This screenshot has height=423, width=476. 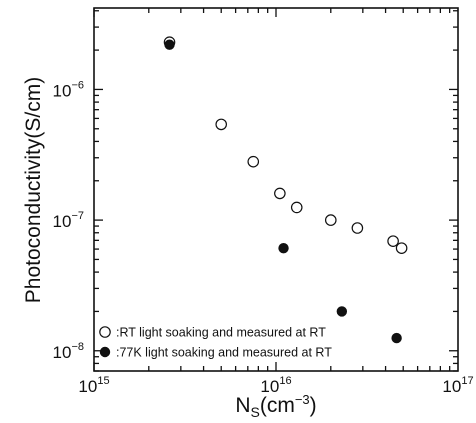 What do you see at coordinates (77, 85) in the screenshot?
I see `y-tick-label-exponent: −6` at bounding box center [77, 85].